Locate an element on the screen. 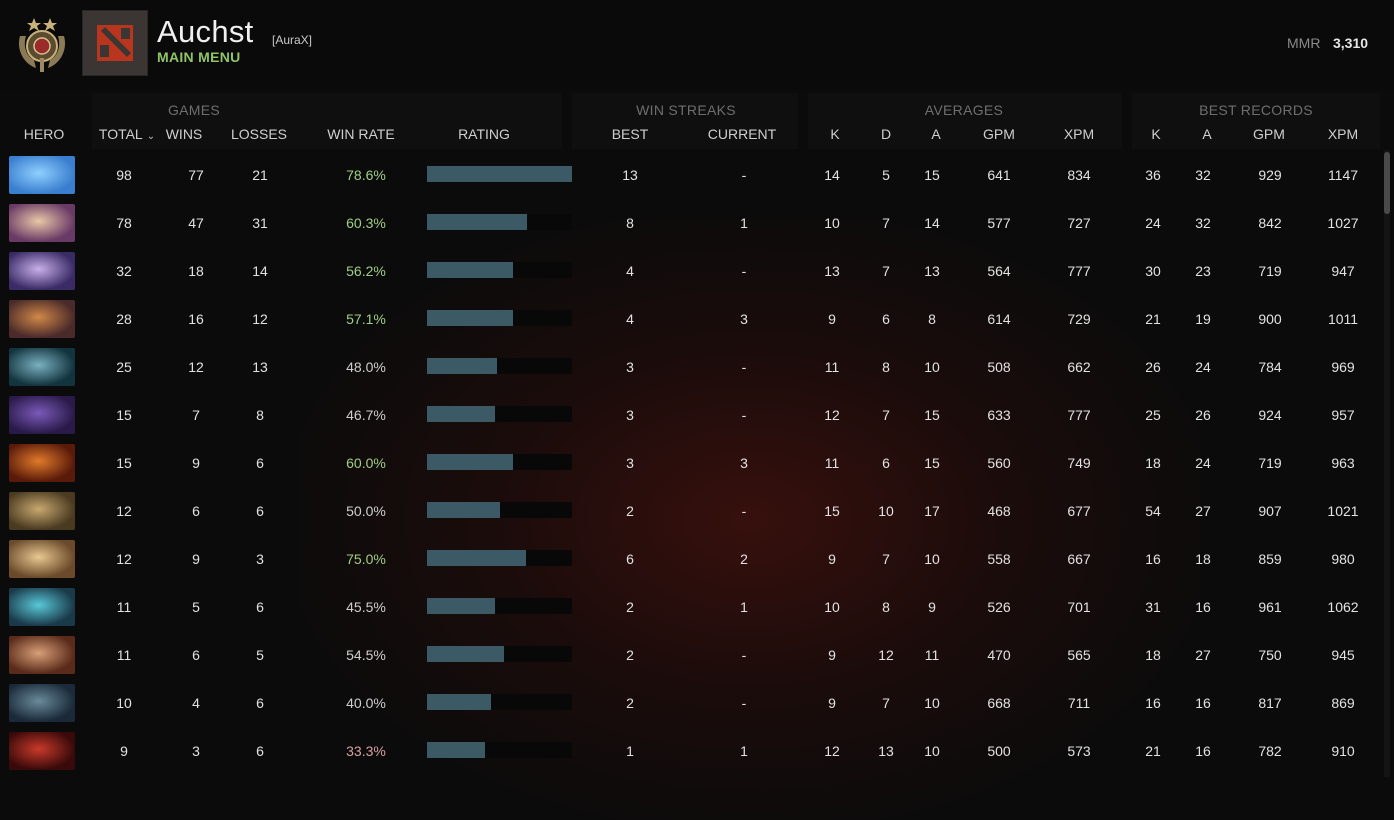 The image size is (1394, 820). cell-total: 15 is located at coordinates (124, 463).